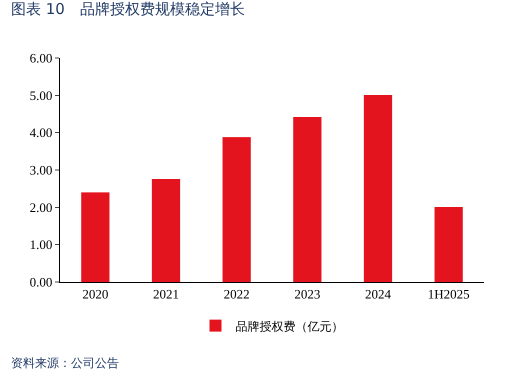 This screenshot has width=524, height=382. I want to click on chart-title: 图表 10 品牌授权费规模稳定增长, so click(128, 9).